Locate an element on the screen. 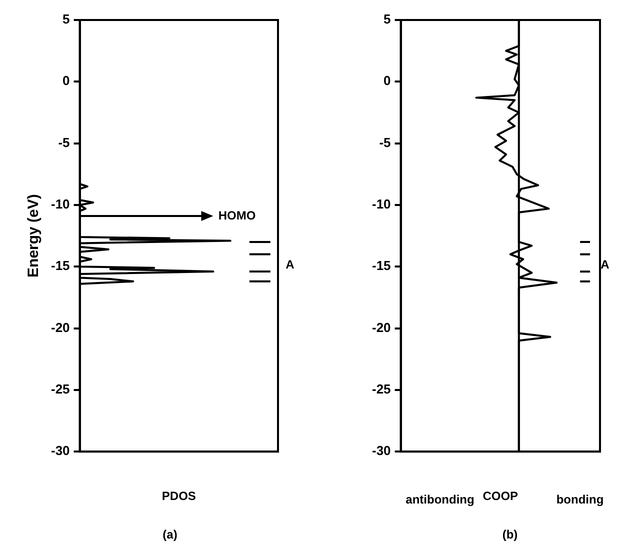  text: antibonding is located at coordinates (440, 499).